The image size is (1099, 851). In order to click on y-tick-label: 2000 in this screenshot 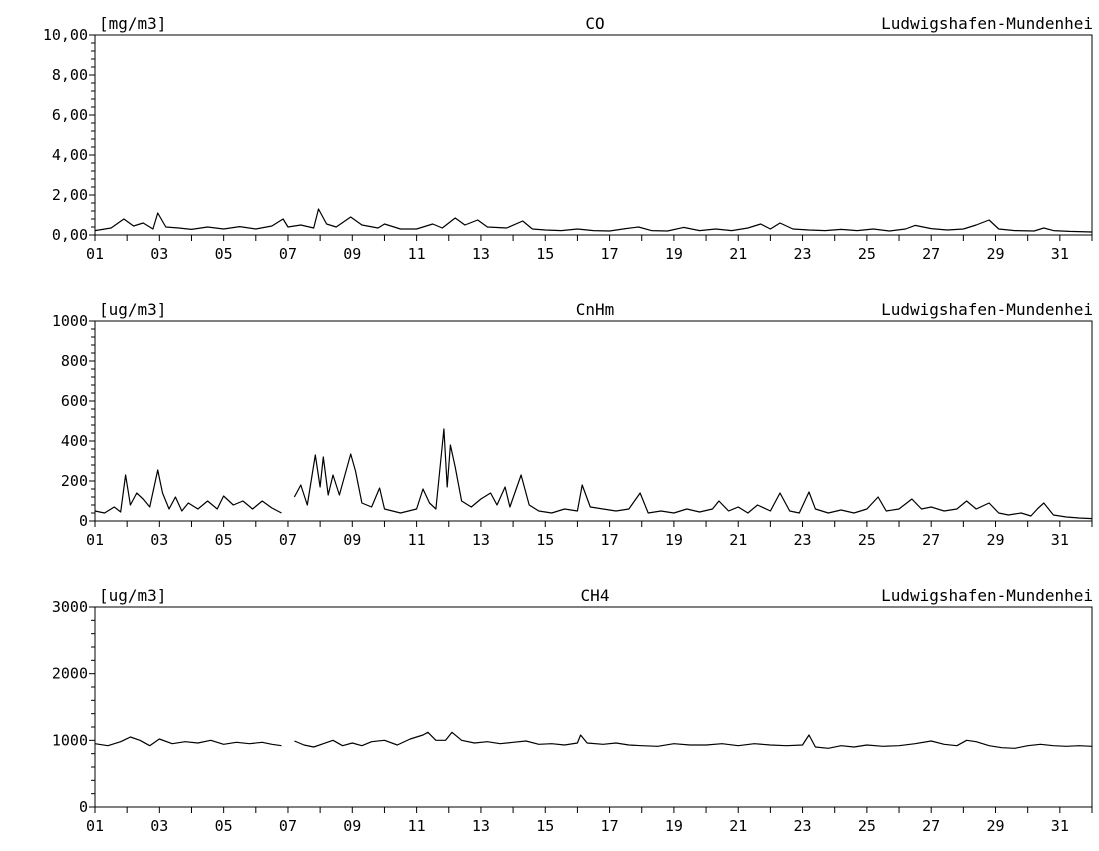, I will do `click(70, 674)`.